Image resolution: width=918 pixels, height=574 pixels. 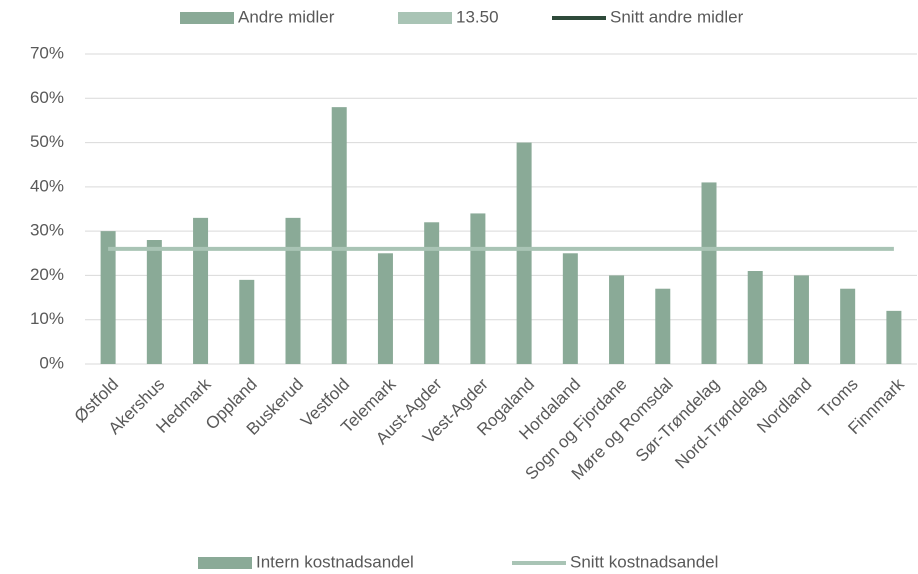 I want to click on y-tick-label: 30%, so click(x=47, y=230).